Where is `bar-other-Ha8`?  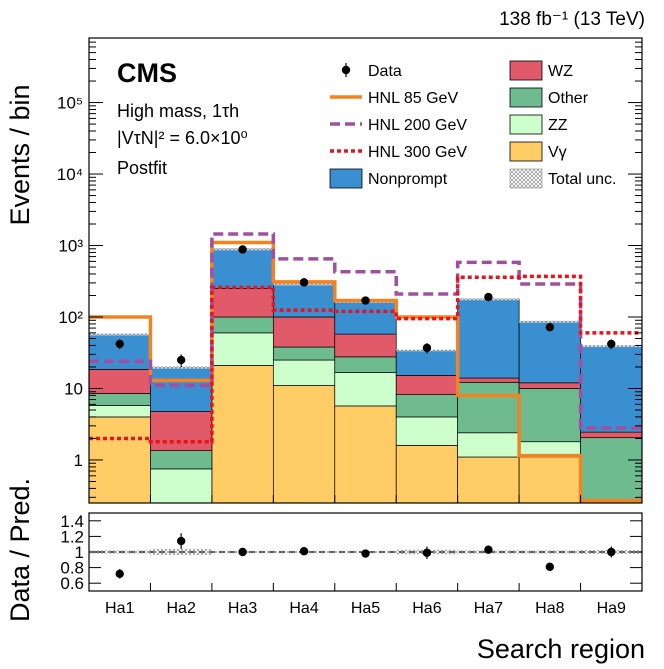
bar-other-Ha8 is located at coordinates (549, 415).